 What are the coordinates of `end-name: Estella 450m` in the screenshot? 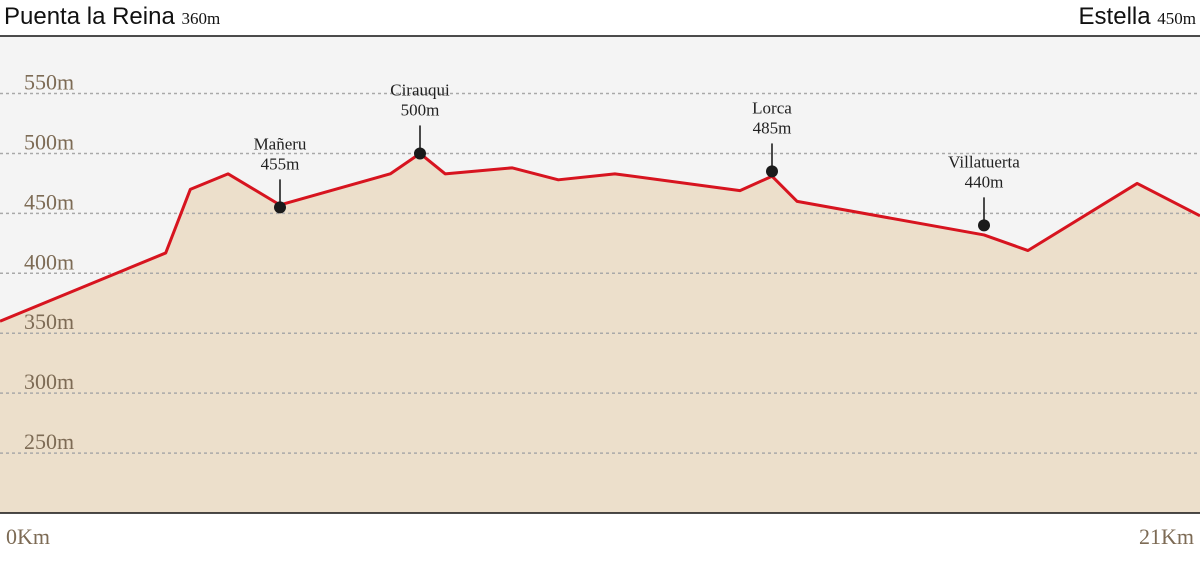 It's located at (1137, 16).